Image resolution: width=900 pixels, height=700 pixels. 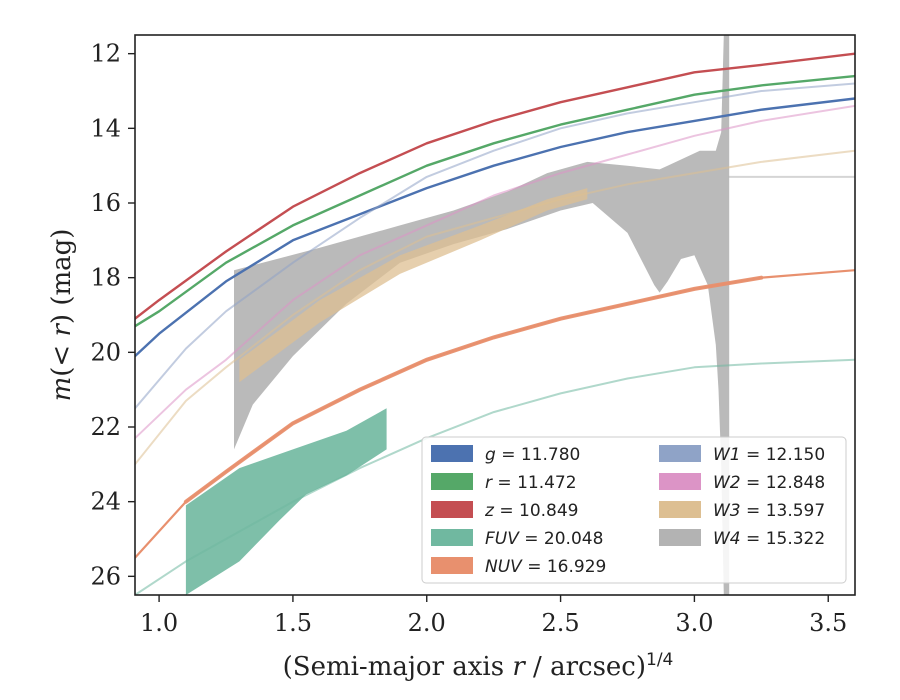 I want to click on legend-label-z: z = 10.849, so click(x=531, y=511).